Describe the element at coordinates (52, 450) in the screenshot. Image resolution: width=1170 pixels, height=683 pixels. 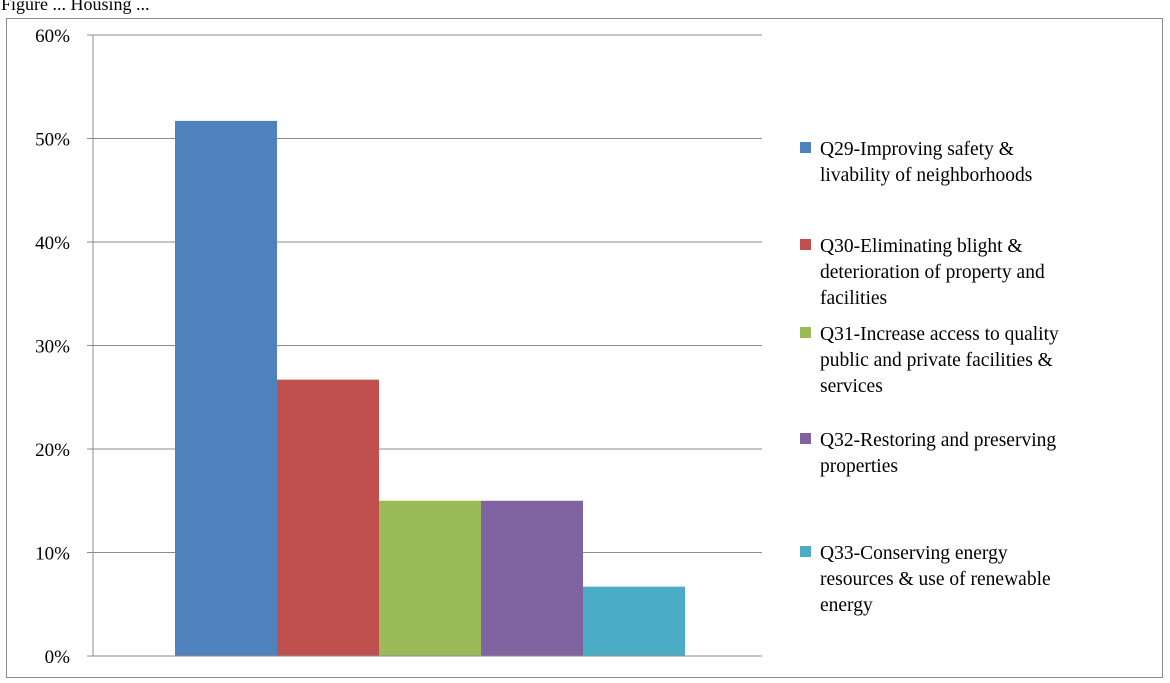
I see `y-tick-label: 20%` at that location.